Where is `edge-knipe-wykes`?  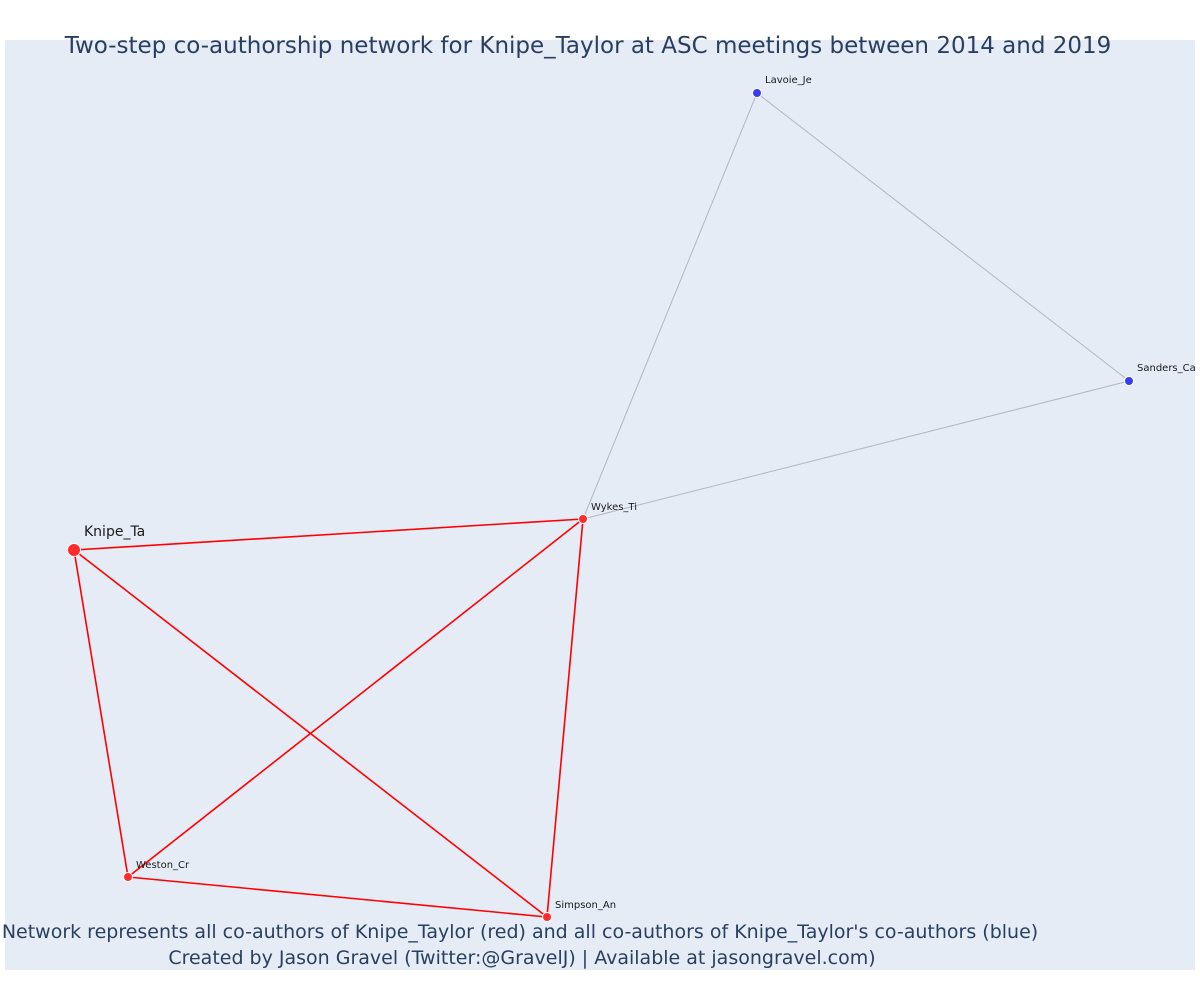
edge-knipe-wykes is located at coordinates (328, 534).